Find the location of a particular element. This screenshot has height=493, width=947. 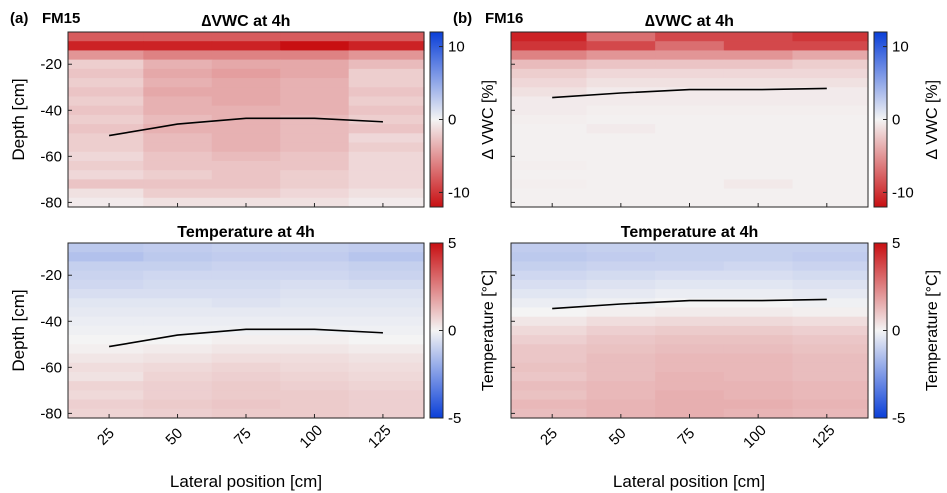

panel-label: (a) is located at coordinates (19, 18).